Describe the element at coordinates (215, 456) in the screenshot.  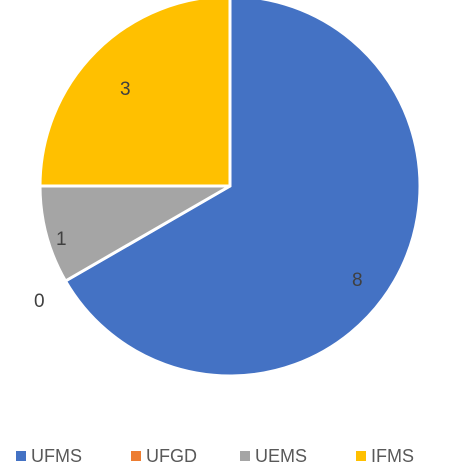
I see `chart-legend: UFMS UFGD UEMS IFMS` at that location.